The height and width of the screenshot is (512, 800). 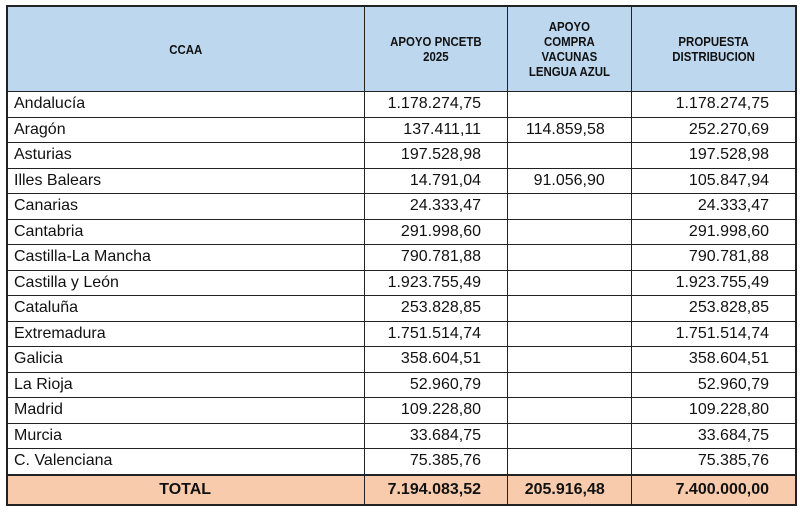 I want to click on cell-ccaa: TOTAL, so click(x=186, y=489).